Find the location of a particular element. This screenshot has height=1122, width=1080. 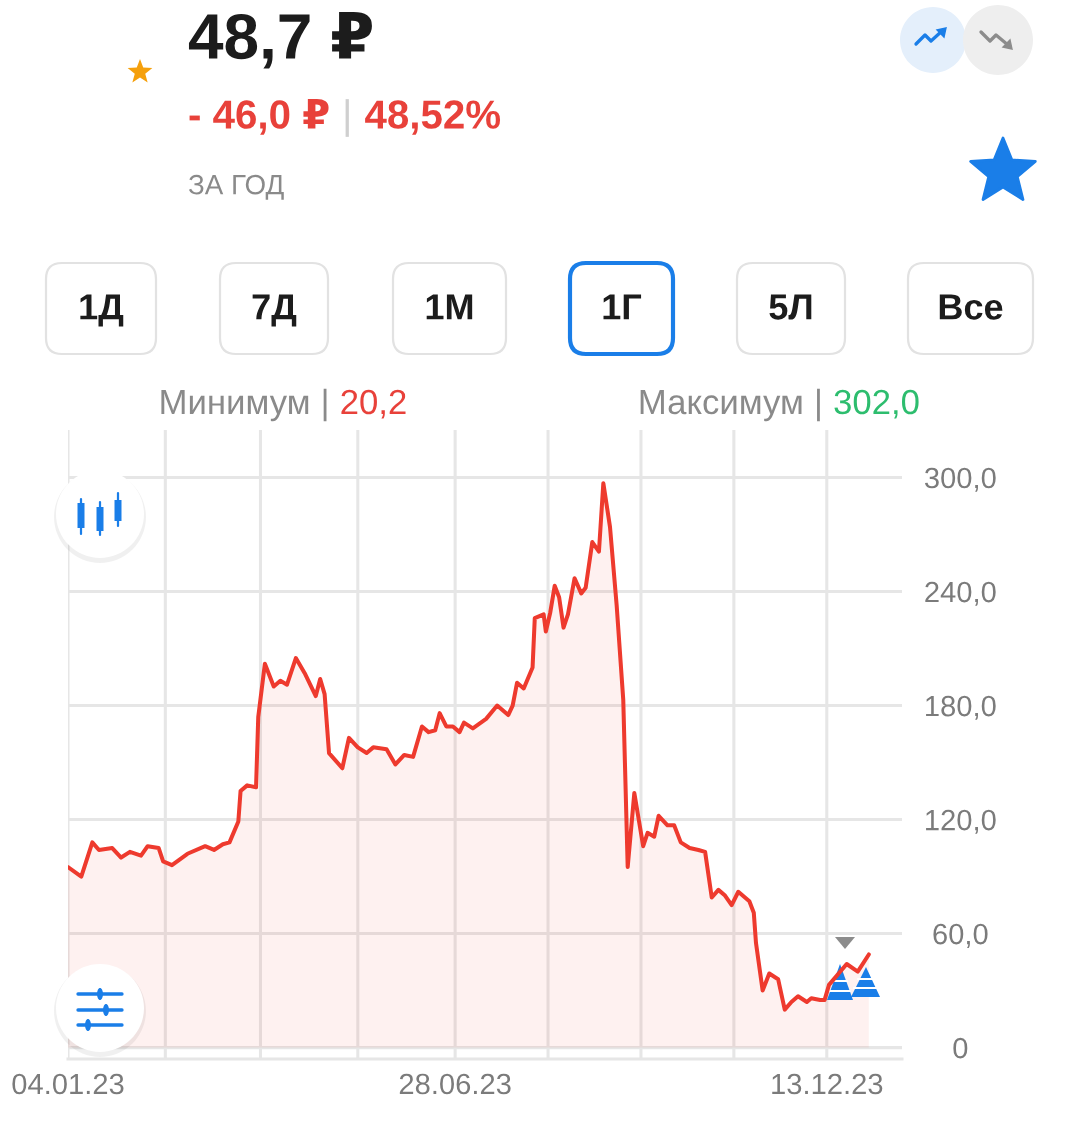

text: 7Д is located at coordinates (274, 310).